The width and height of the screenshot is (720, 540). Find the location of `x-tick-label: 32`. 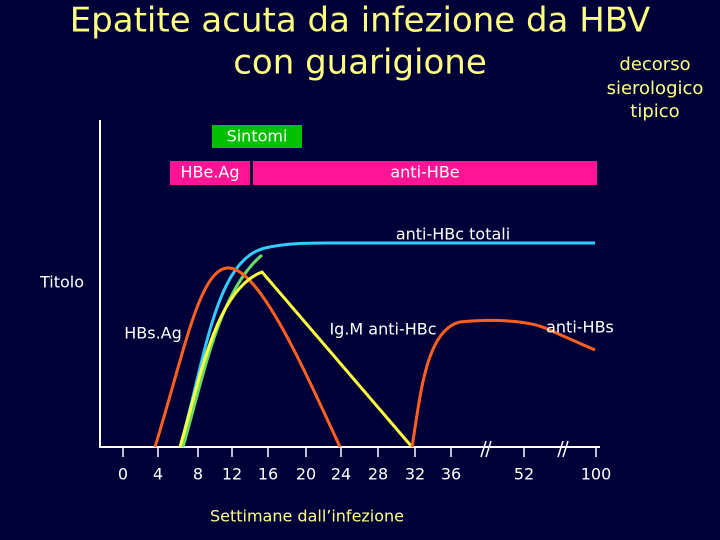

x-tick-label: 32 is located at coordinates (415, 474).